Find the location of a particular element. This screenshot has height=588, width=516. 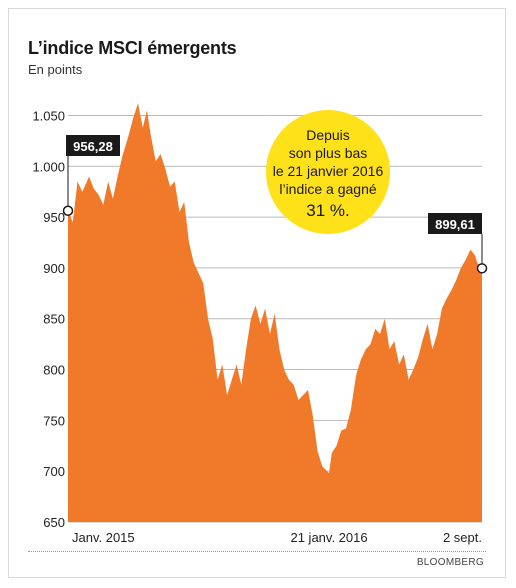

callout-line-4: l’indice a gagné is located at coordinates (328, 189).